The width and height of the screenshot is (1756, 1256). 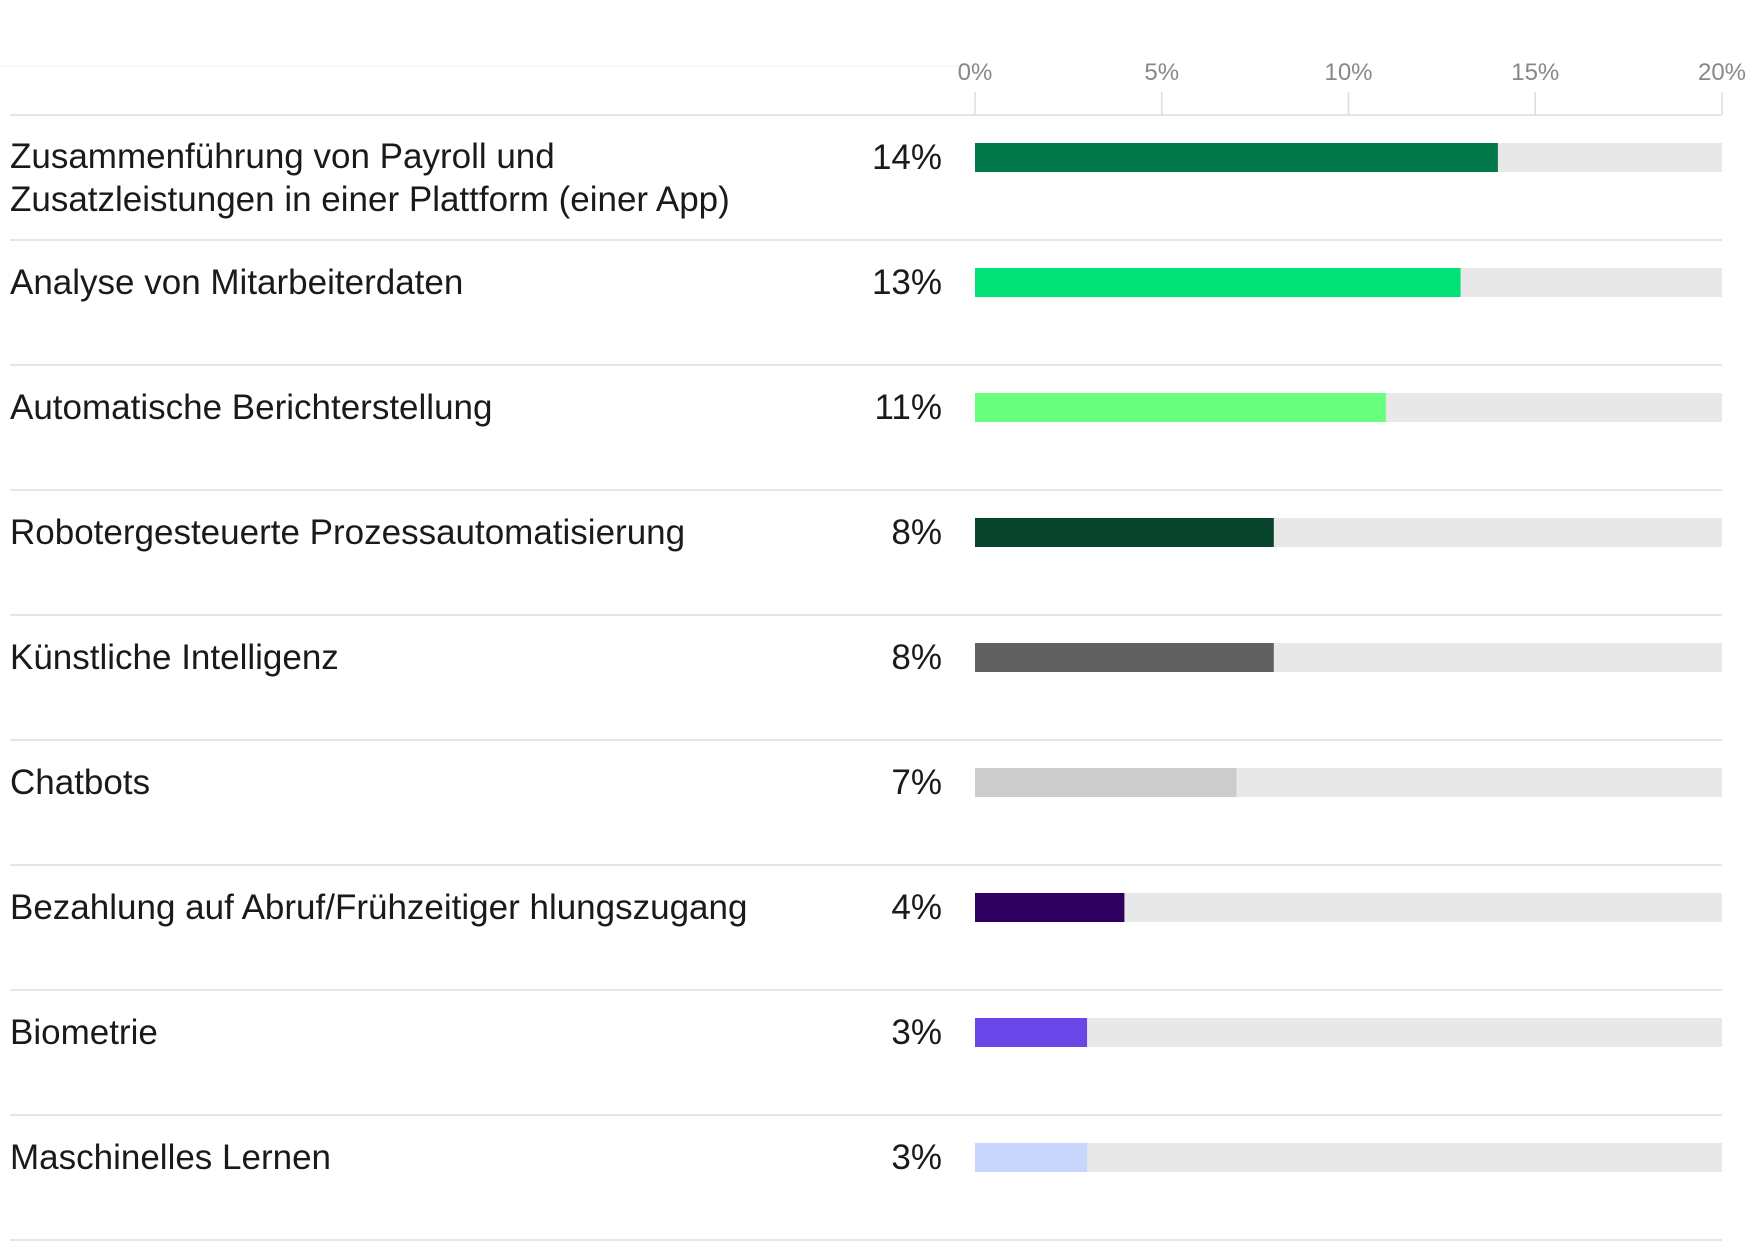 I want to click on category-label: Analyse von Mitarbeiterdaten, so click(x=236, y=282).